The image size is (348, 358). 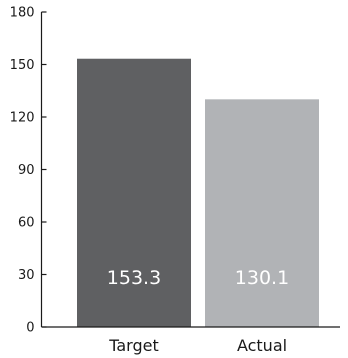 I want to click on y-tick-label: 180, so click(x=22, y=13).